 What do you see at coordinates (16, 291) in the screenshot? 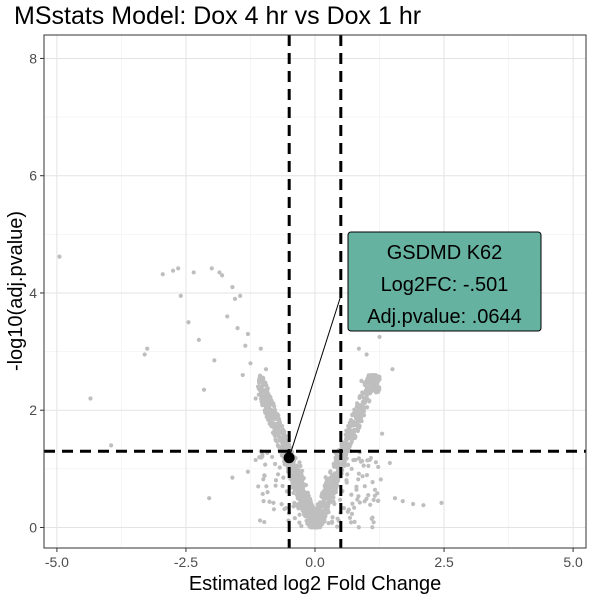
I see `y-axis-title: -log10(adj.pvalue)` at bounding box center [16, 291].